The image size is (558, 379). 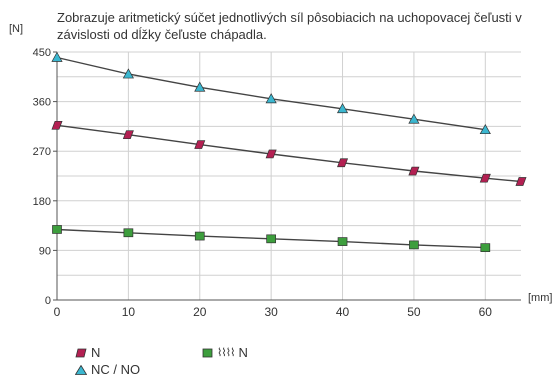 I want to click on y-tick-label: 90, so click(x=45, y=251).